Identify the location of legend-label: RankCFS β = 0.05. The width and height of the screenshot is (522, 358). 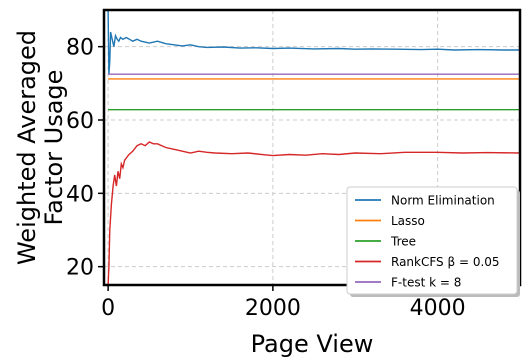
(445, 262).